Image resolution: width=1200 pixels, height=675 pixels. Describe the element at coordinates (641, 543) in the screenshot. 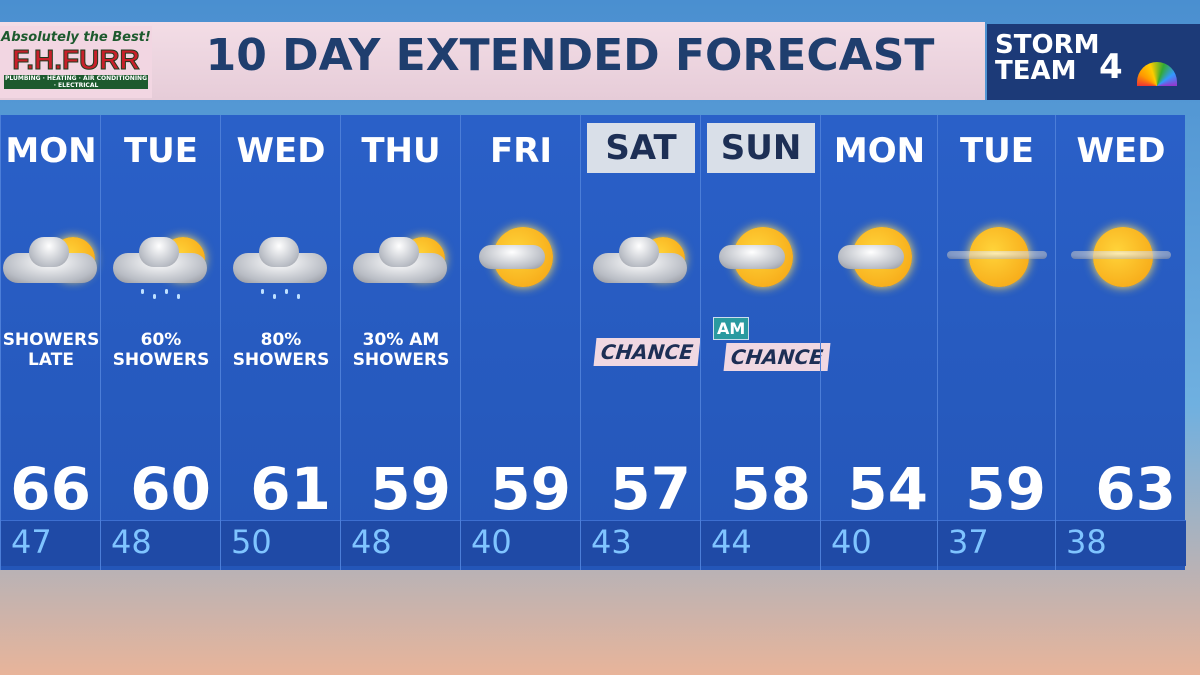

I see `low-temp-bar: 43` at that location.